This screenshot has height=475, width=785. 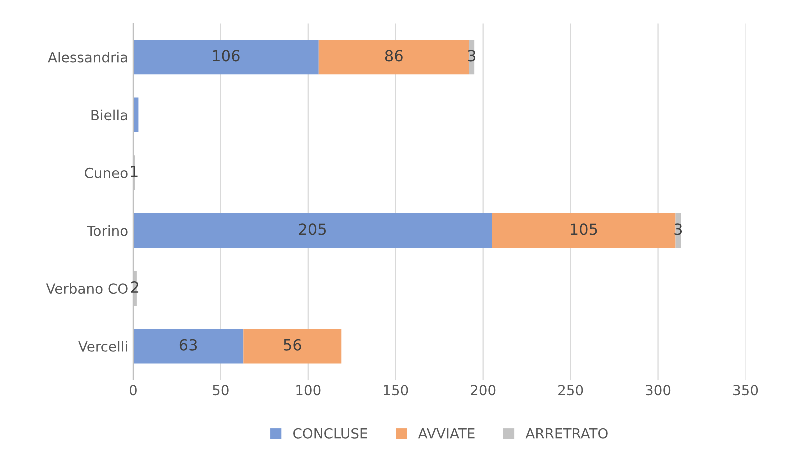 What do you see at coordinates (446, 433) in the screenshot?
I see `legend-label: AVVIATE` at bounding box center [446, 433].